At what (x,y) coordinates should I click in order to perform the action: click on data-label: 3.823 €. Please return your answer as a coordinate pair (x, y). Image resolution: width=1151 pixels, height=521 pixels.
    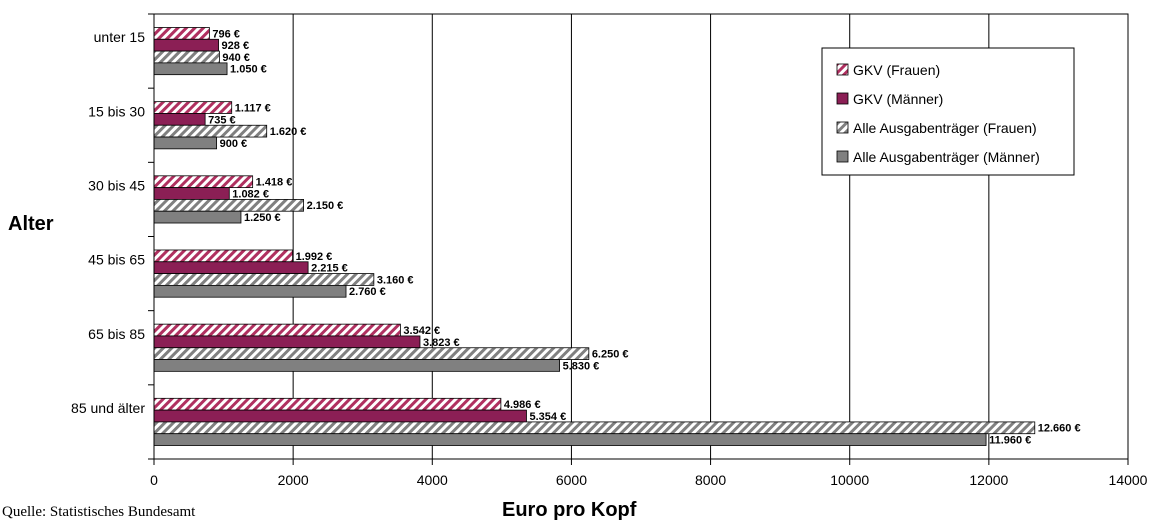
    Looking at the image, I should click on (441, 343).